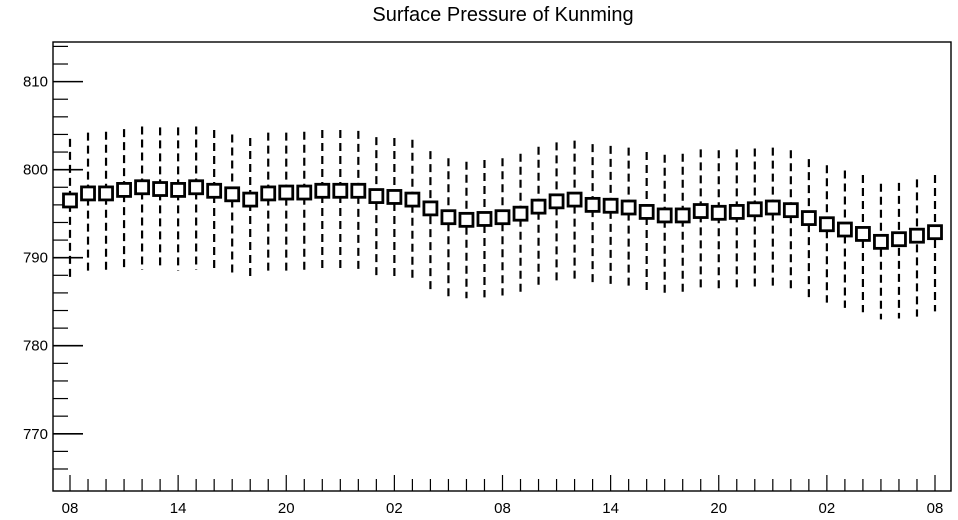  What do you see at coordinates (503, 15) in the screenshot?
I see `chart-title: Surface Pressure of Kunming` at bounding box center [503, 15].